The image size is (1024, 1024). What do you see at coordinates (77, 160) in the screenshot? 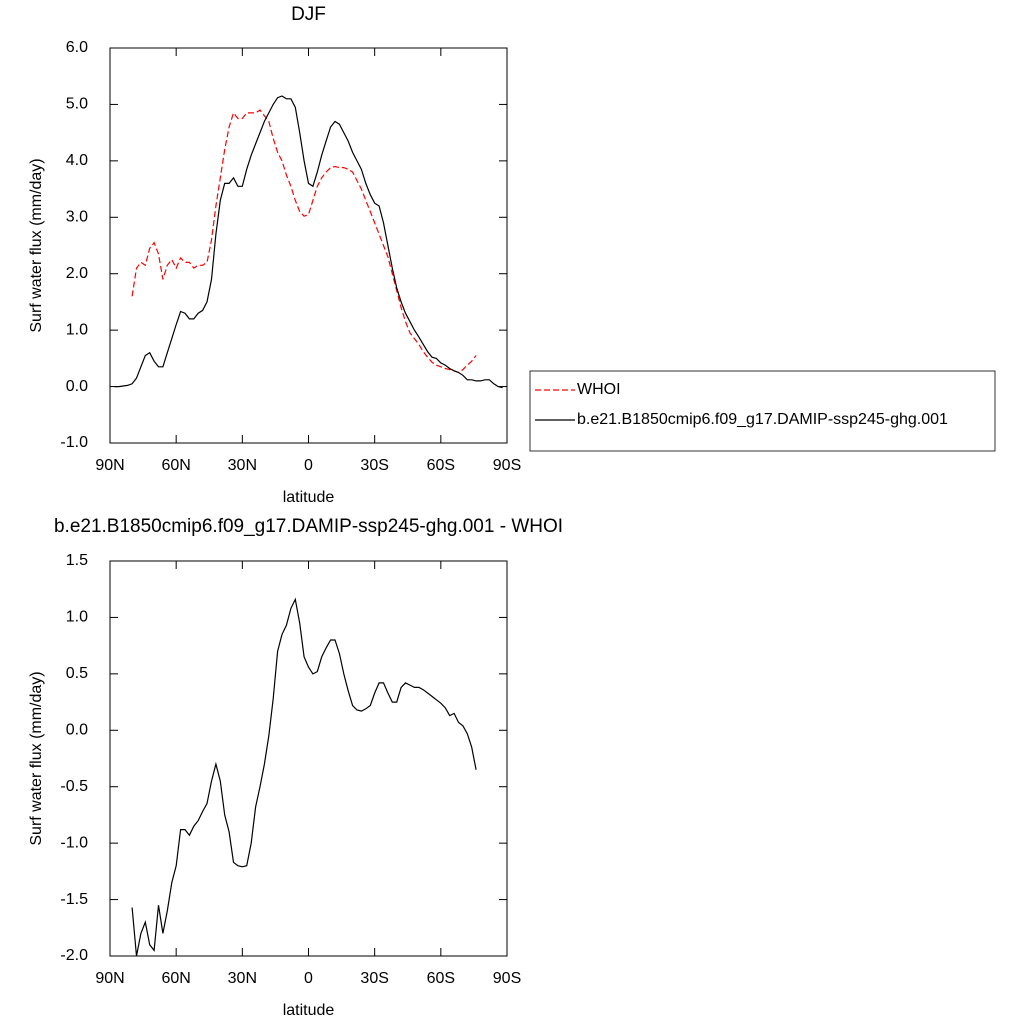
I see `y-tick-label: 4.0` at bounding box center [77, 160].